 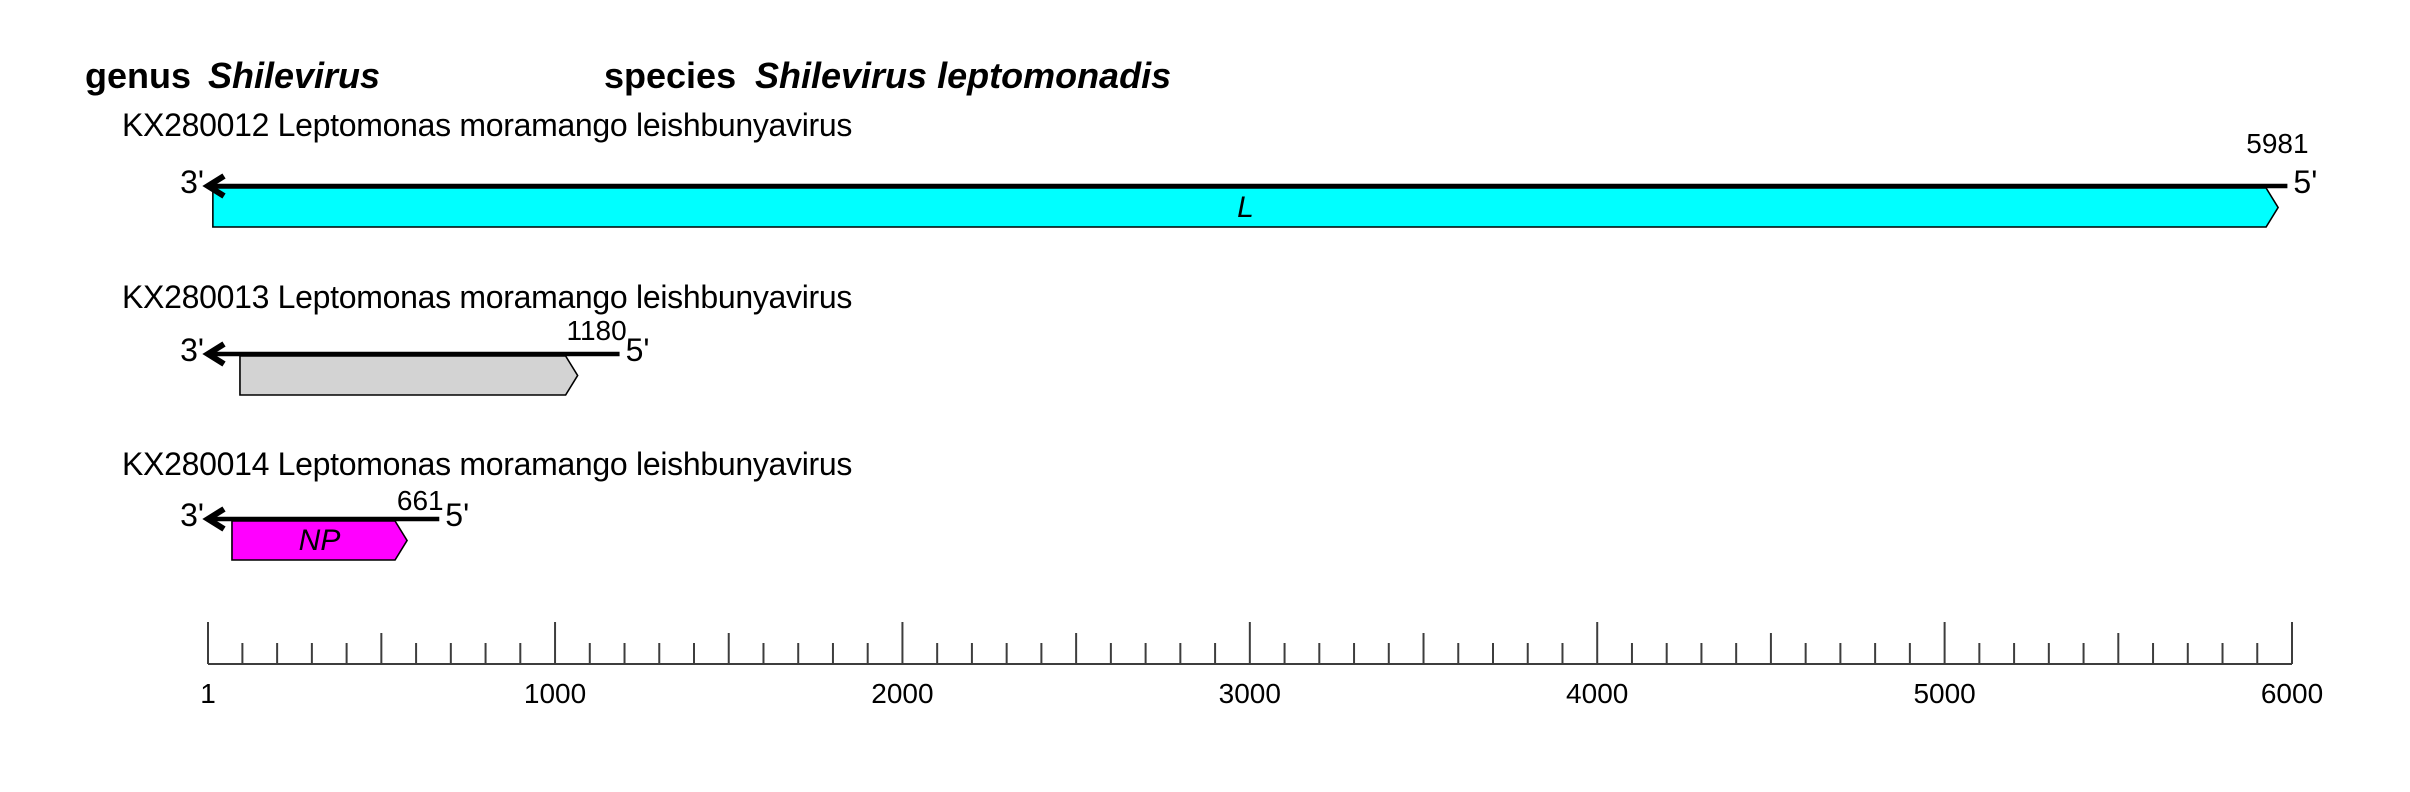 What do you see at coordinates (670, 75) in the screenshot?
I see `species-label: species` at bounding box center [670, 75].